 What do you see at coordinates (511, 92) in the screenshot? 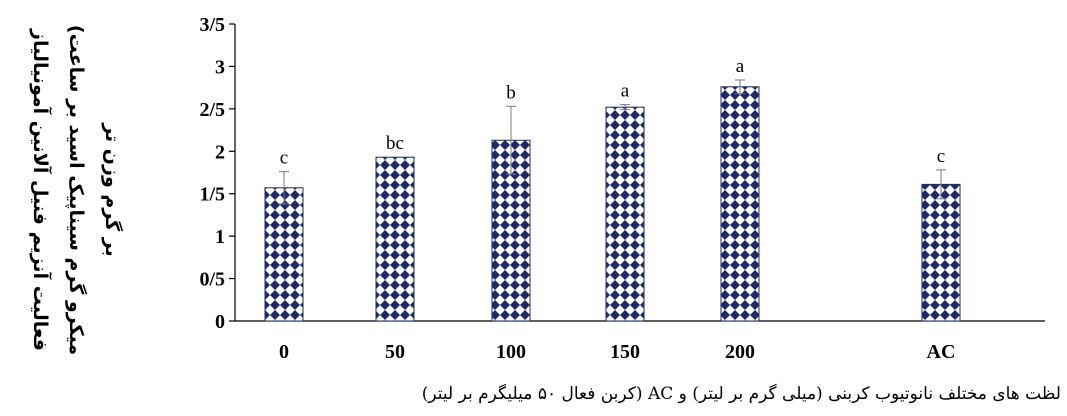
I see `significance-label: b` at bounding box center [511, 92].